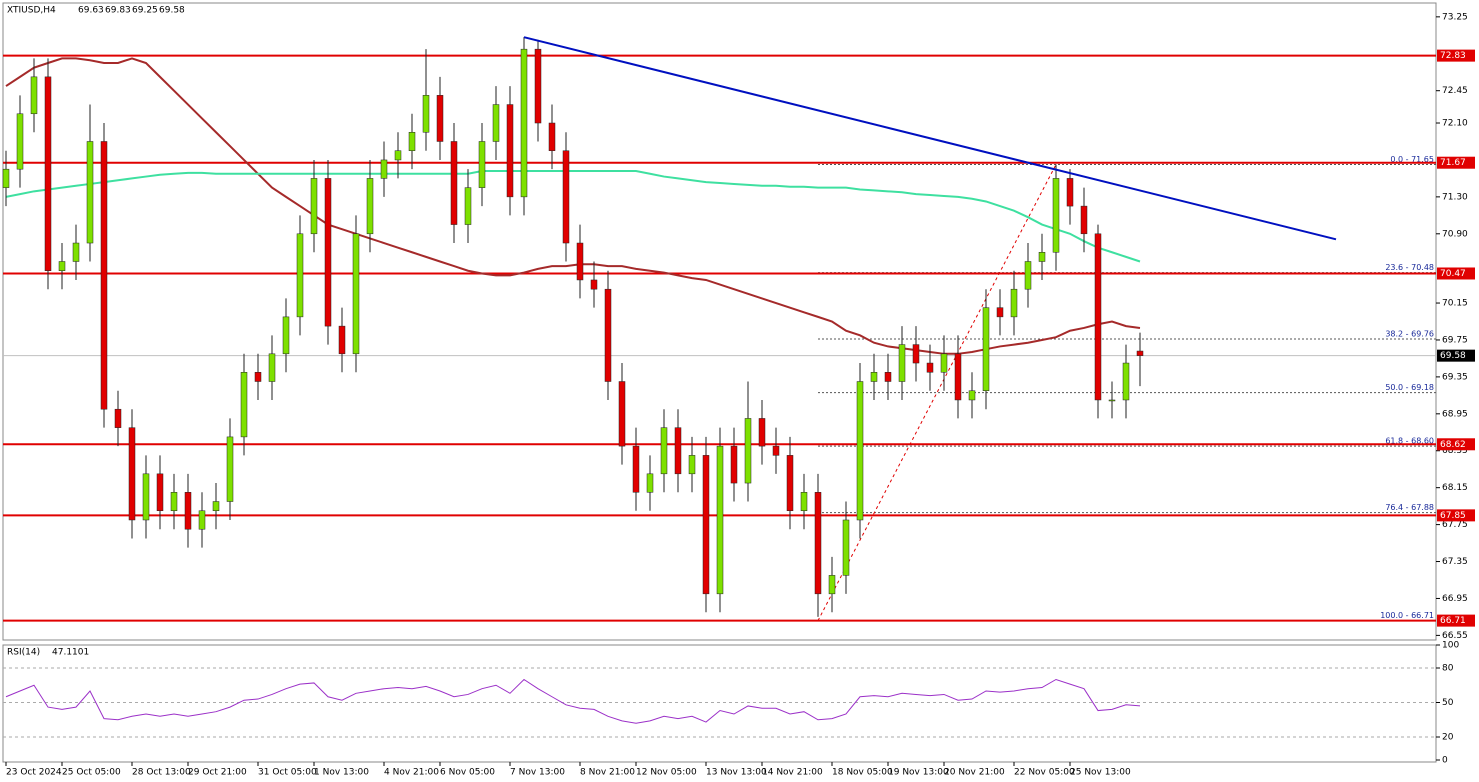 The height and width of the screenshot is (782, 1479). I want to click on rsi-line, so click(573, 701).